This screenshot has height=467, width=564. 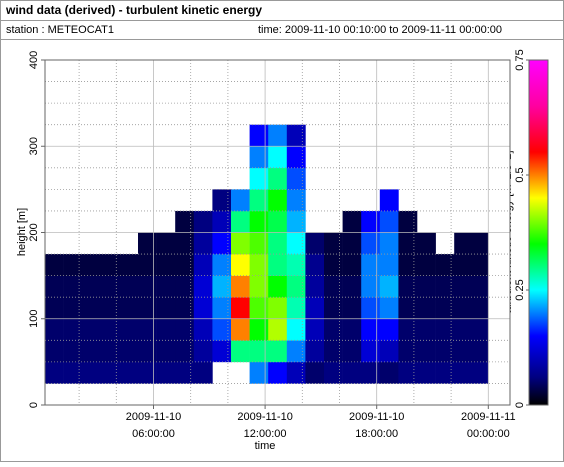 I want to click on colorbar, so click(x=538, y=232).